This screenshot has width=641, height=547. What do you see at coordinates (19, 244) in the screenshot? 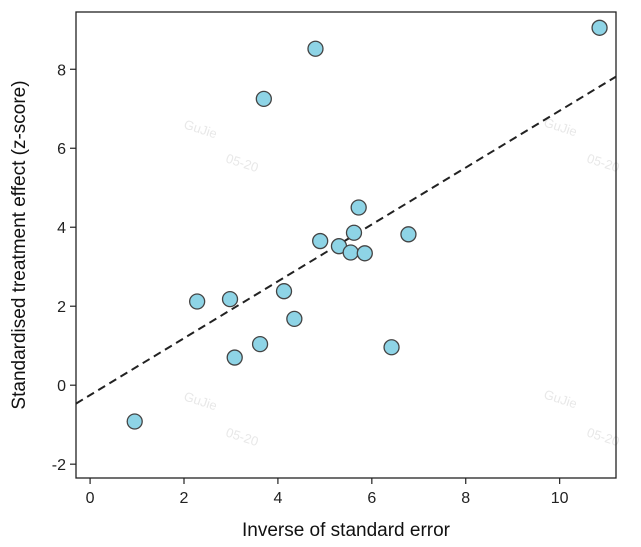
I see `y-axis-label: Standardised treatment effect (z-score)` at bounding box center [19, 244].